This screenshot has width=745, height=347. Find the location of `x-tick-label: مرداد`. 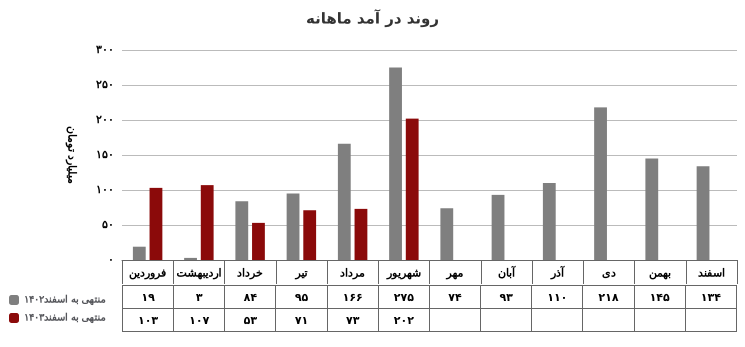

x-tick-label: مرداد is located at coordinates (353, 274).